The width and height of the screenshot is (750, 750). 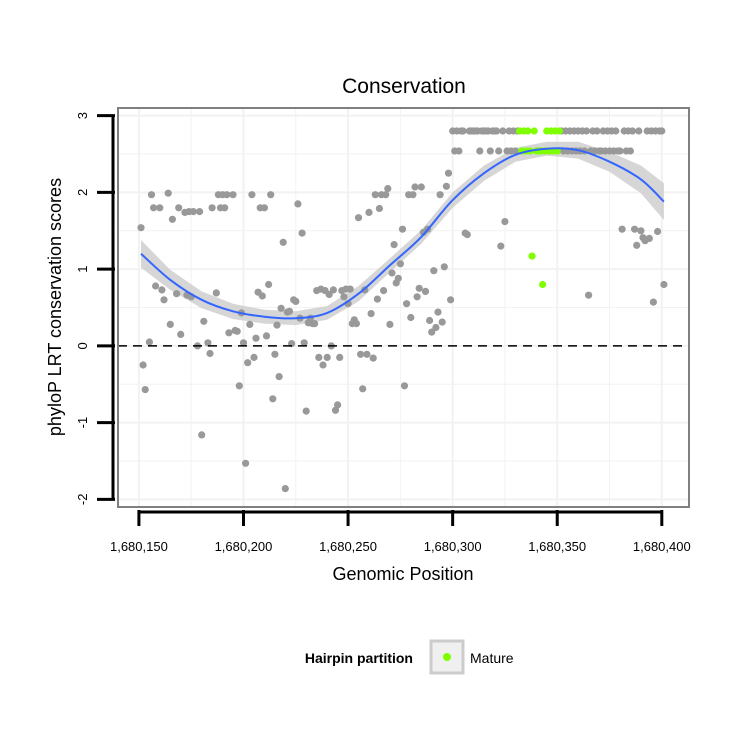 What do you see at coordinates (82, 115) in the screenshot?
I see `y-tick-label: 3` at bounding box center [82, 115].